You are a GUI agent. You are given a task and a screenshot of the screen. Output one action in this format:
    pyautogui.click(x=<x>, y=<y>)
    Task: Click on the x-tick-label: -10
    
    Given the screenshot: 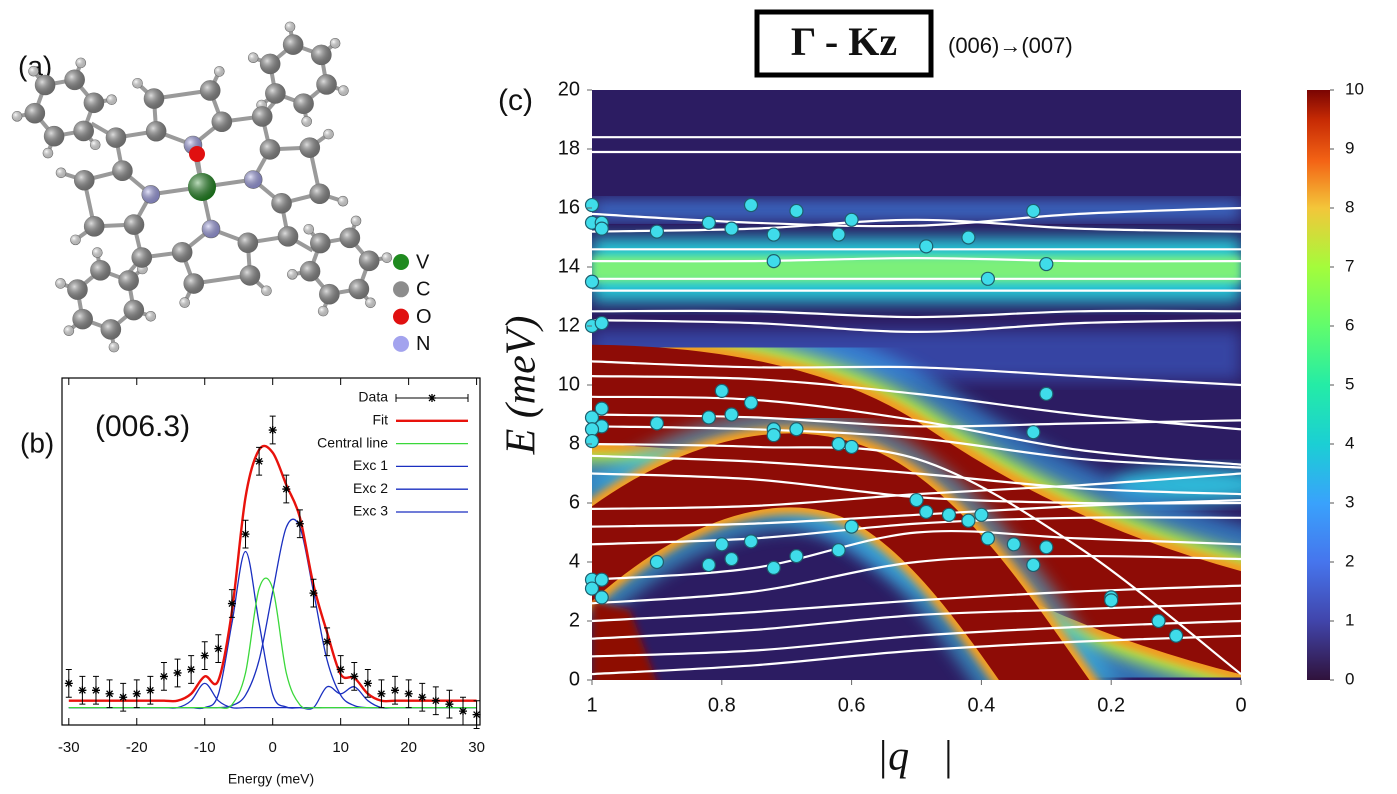 What is the action you would take?
    pyautogui.click(x=205, y=747)
    